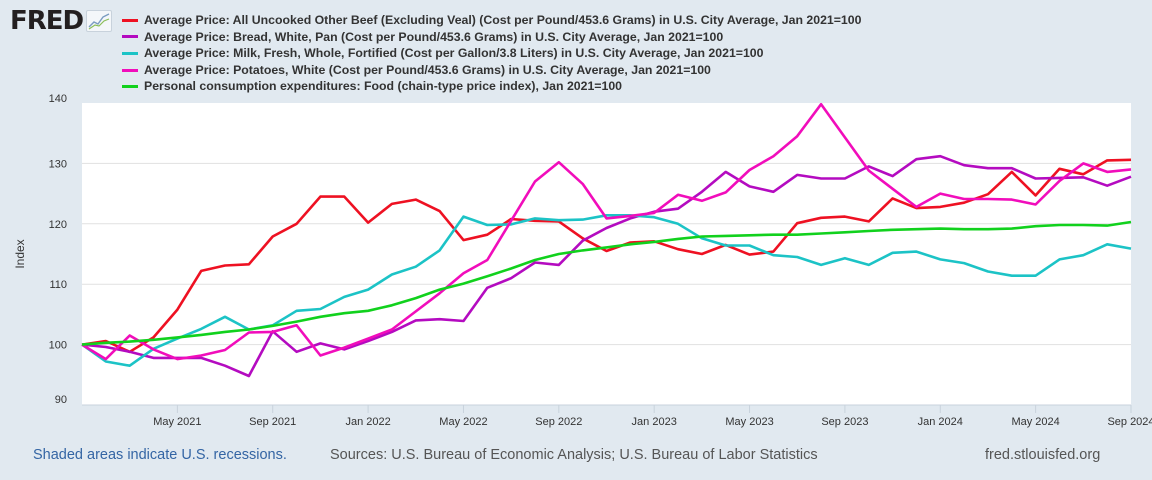 The image size is (1152, 480). What do you see at coordinates (654, 422) in the screenshot?
I see `x-tick-label: Jan 2023` at bounding box center [654, 422].